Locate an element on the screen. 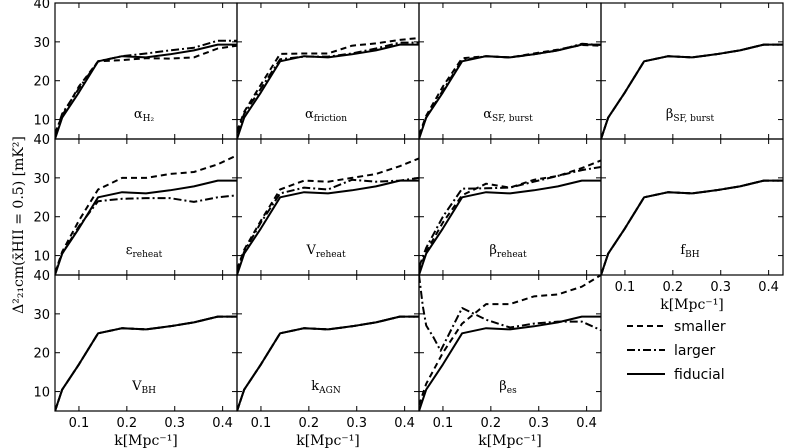 The image size is (789, 448). panel-k-agn: 0.1 0.2 0.3 0.4 kAGN is located at coordinates (328, 352).